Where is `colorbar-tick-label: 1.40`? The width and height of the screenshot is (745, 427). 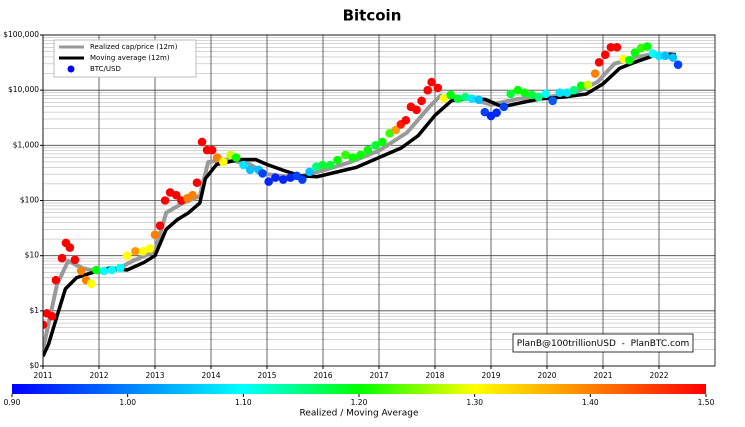 colorbar-tick-label: 1.40 is located at coordinates (590, 402).